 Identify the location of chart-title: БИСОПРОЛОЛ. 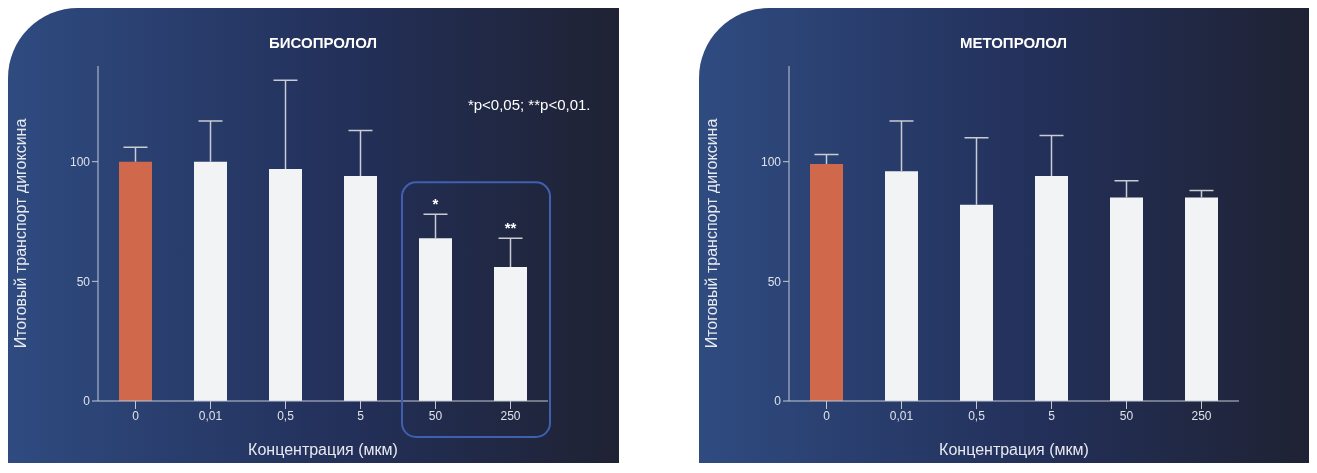
(323, 42).